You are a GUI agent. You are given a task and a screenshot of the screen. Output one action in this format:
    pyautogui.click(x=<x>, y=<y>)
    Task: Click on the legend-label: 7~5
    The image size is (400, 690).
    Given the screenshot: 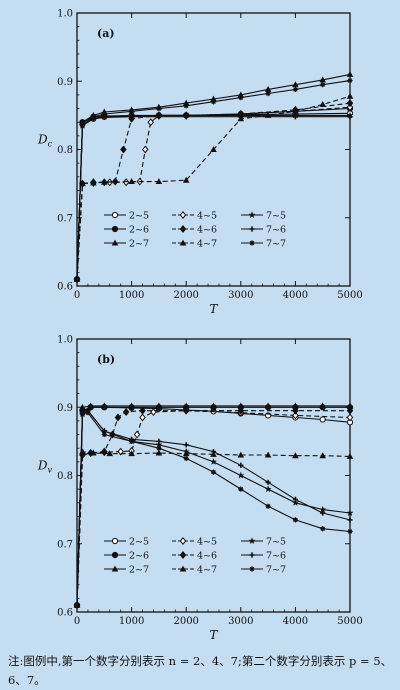 What is the action you would take?
    pyautogui.click(x=276, y=542)
    